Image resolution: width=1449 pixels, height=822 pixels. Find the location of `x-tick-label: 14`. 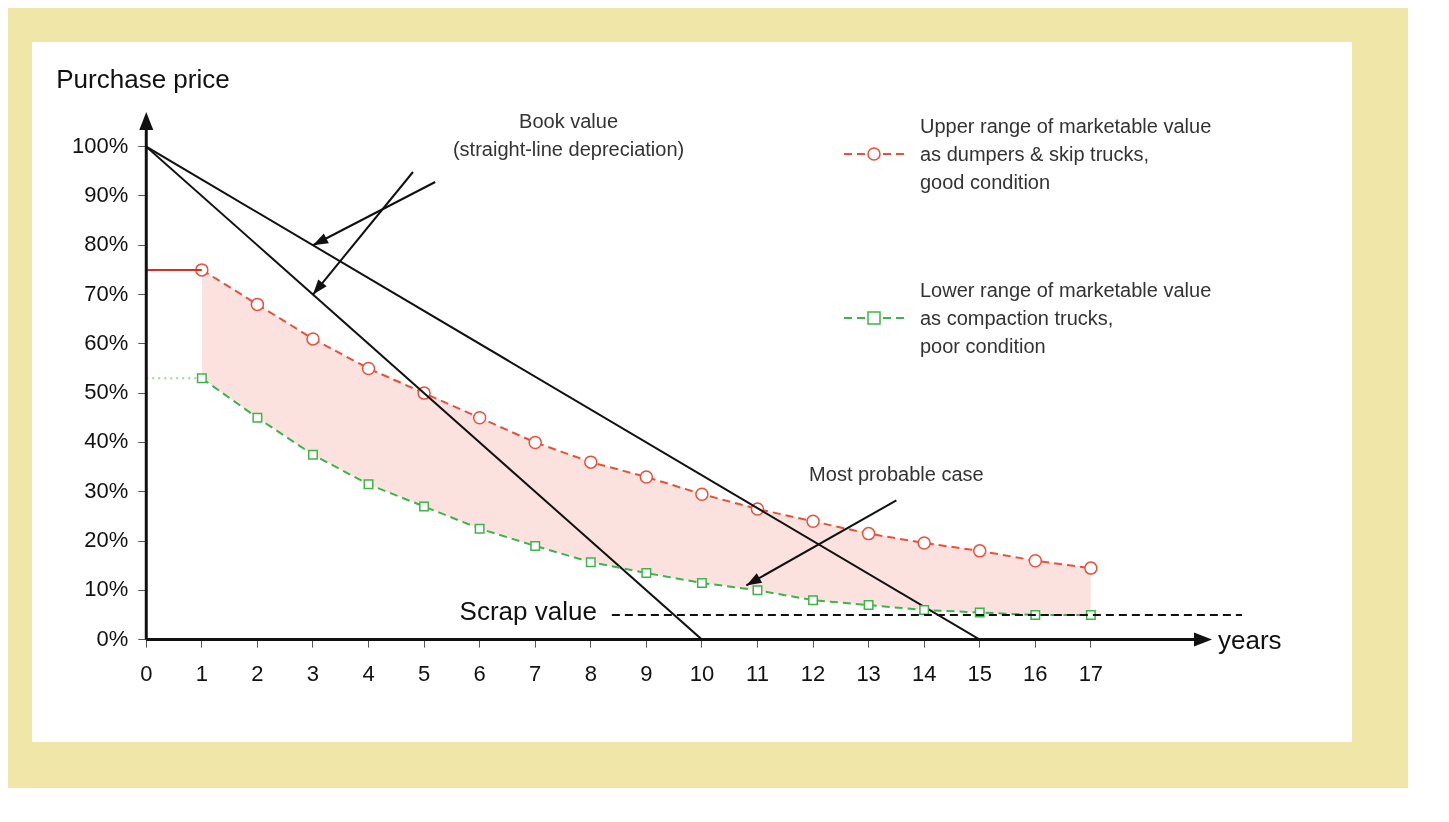

x-tick-label: 14 is located at coordinates (924, 673).